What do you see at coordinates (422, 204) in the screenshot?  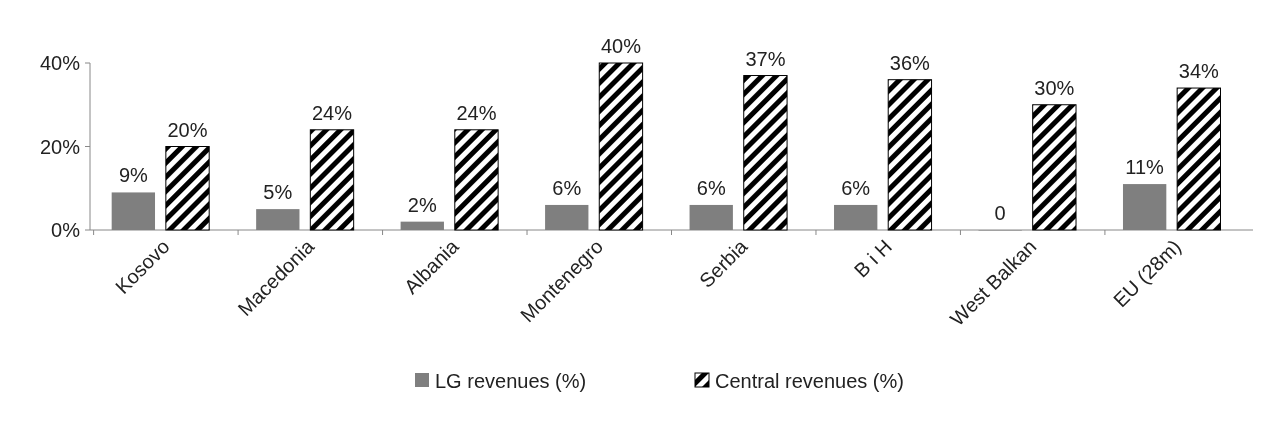 I see `data-label: 2%` at bounding box center [422, 204].